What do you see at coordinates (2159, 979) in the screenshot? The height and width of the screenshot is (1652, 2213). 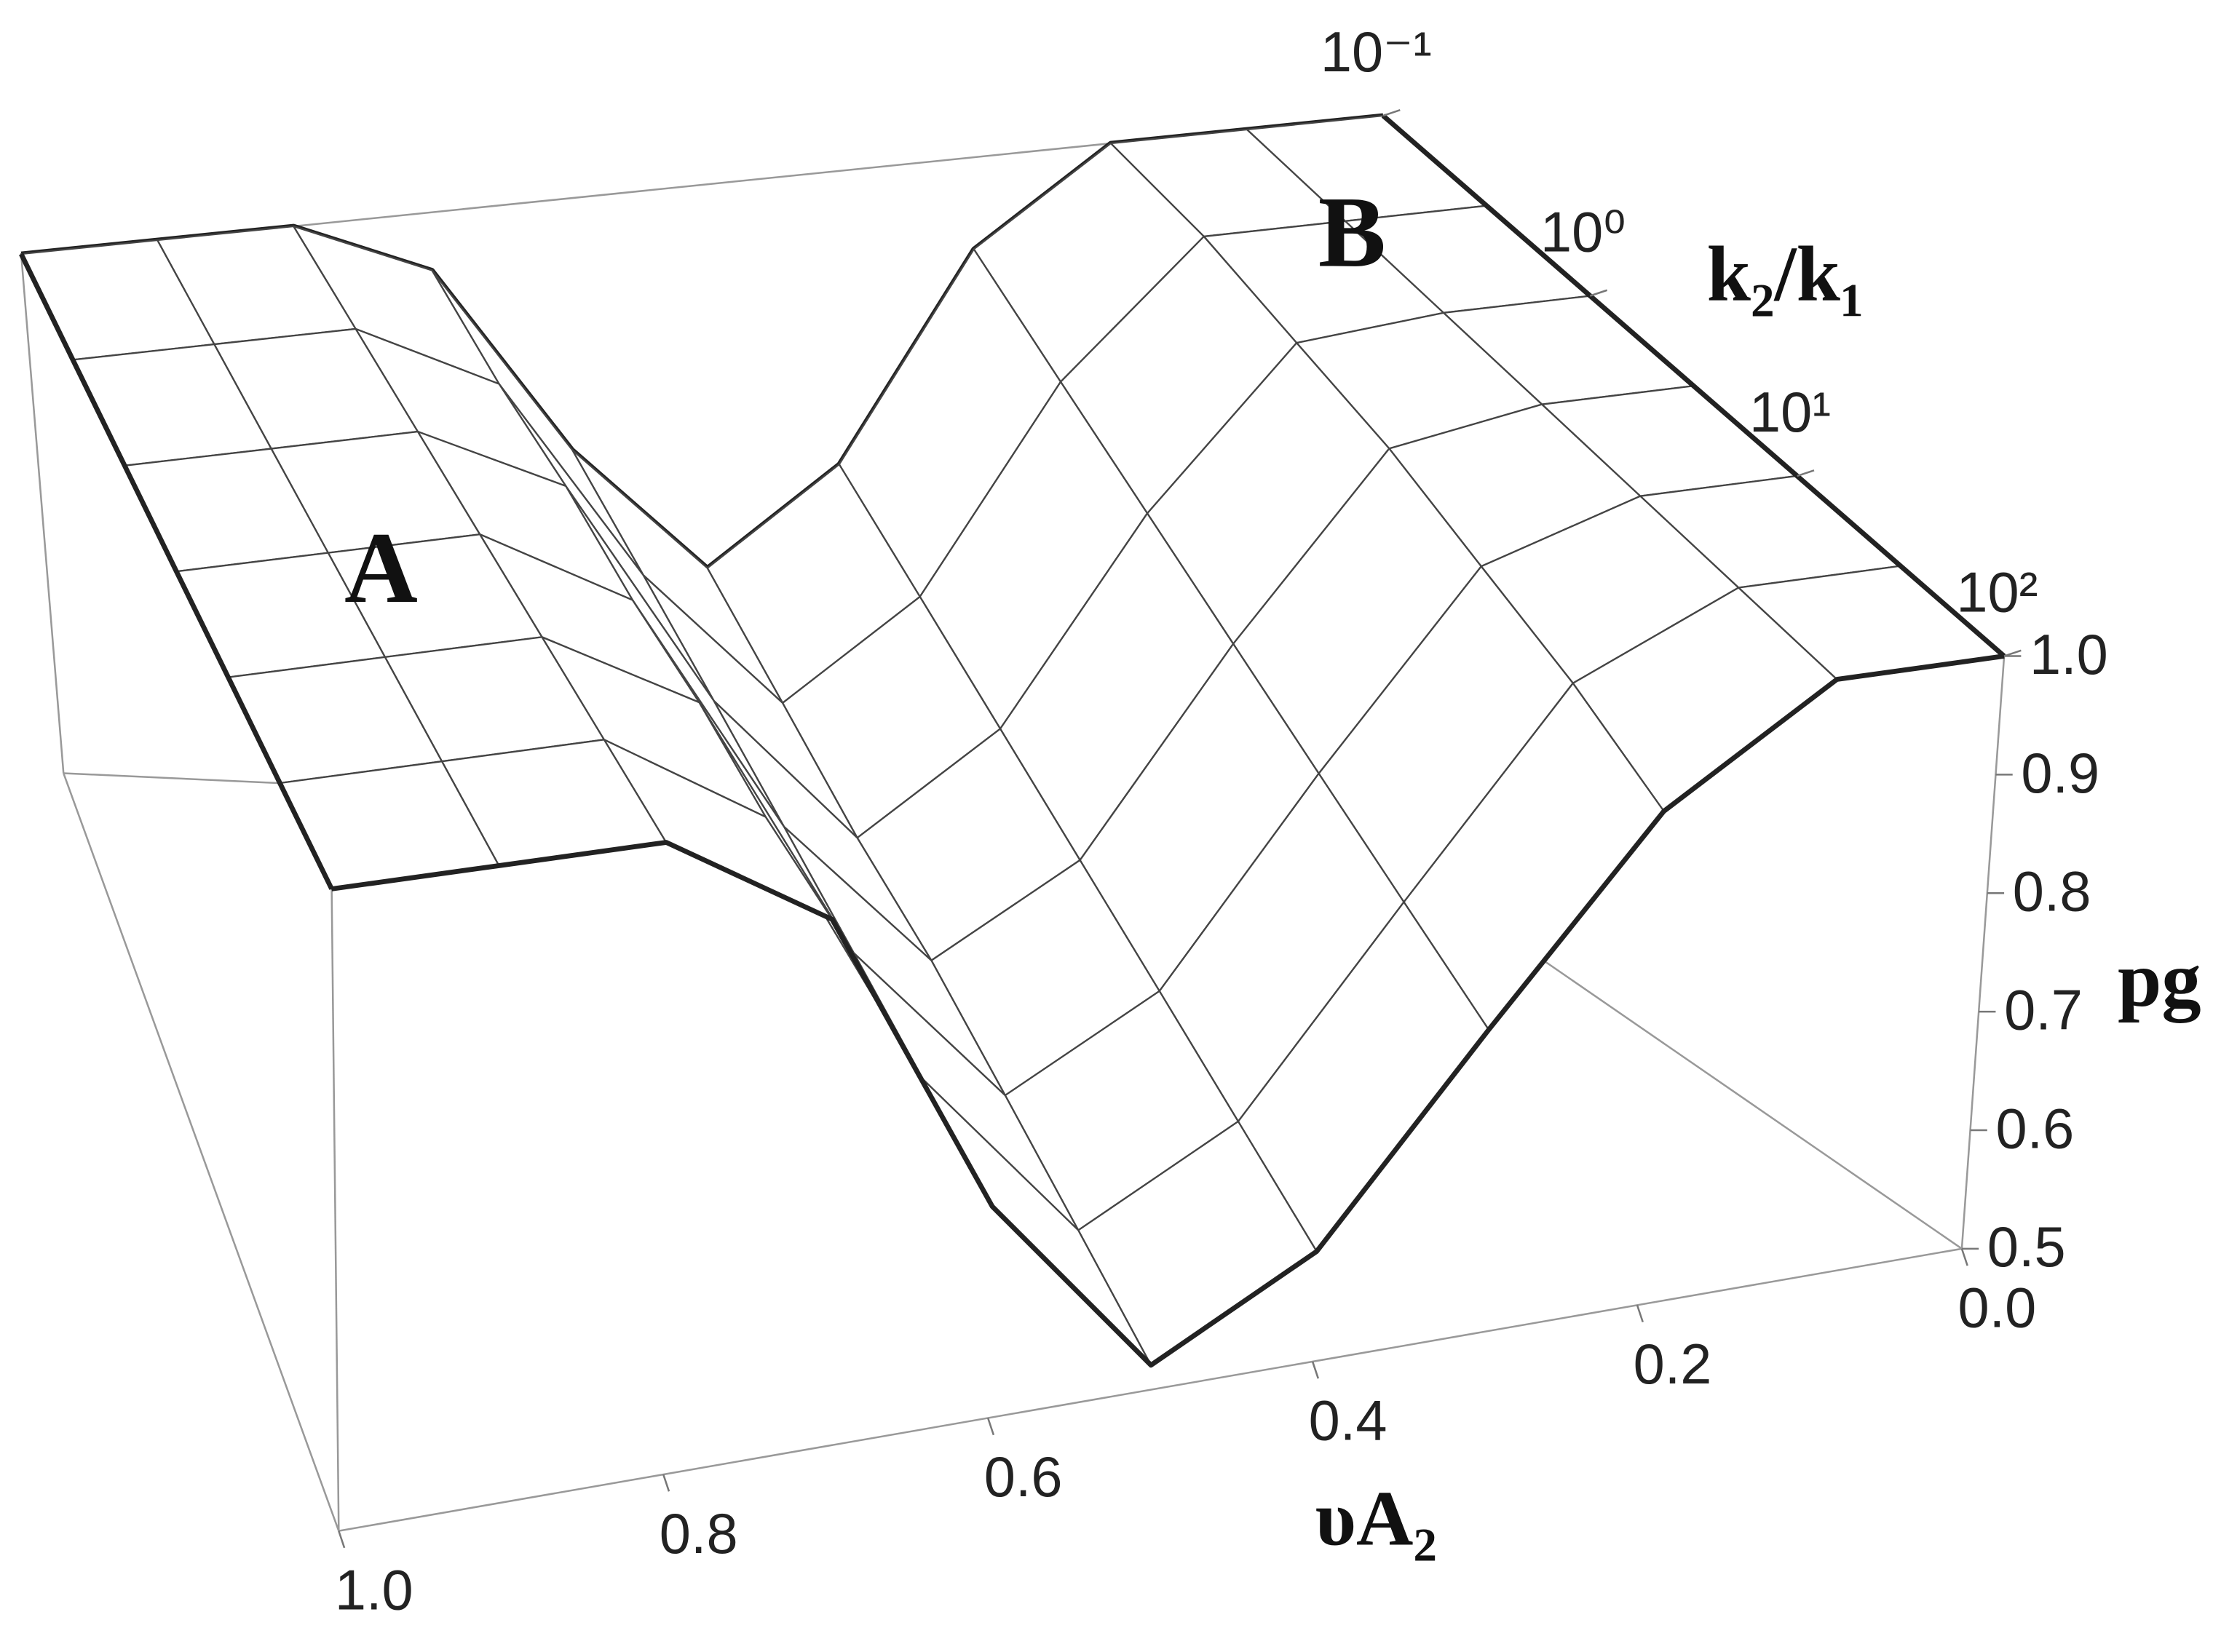 I see `z-axis-title: pg` at bounding box center [2159, 979].